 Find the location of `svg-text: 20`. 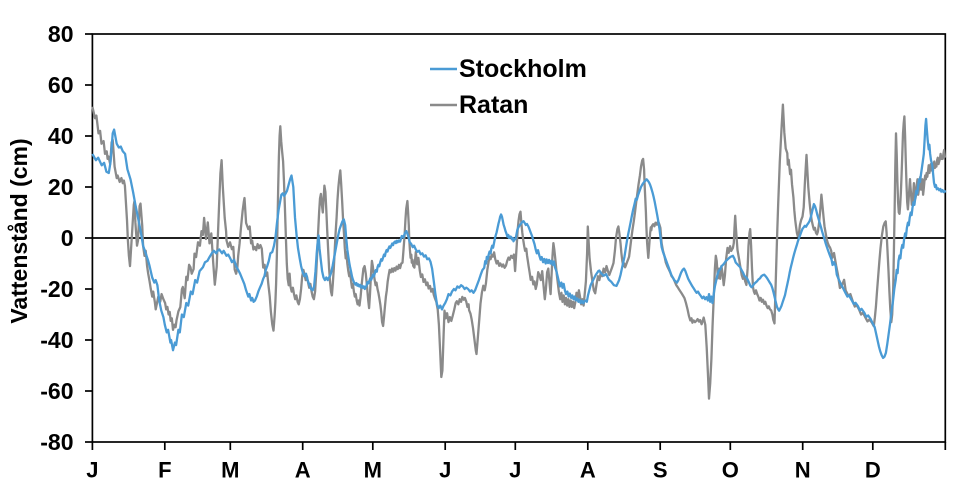

svg-text: 20 is located at coordinates (61, 187).